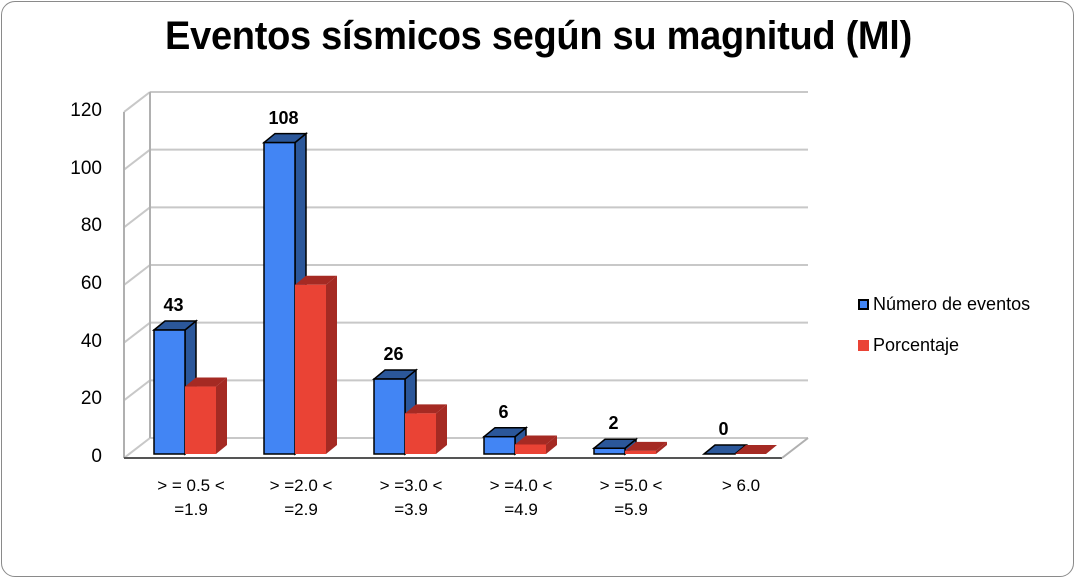  What do you see at coordinates (191, 497) in the screenshot?
I see `x-axis-label: > = 0.5 < =1.9` at bounding box center [191, 497].